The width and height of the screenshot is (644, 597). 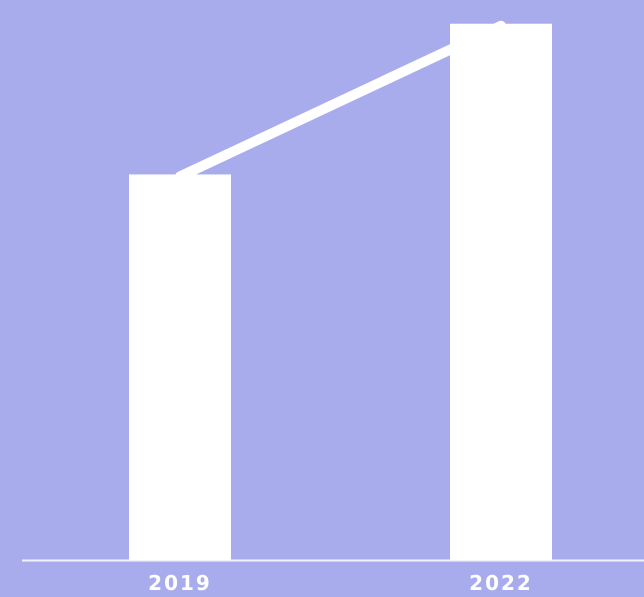 What do you see at coordinates (501, 291) in the screenshot?
I see `bar-2022` at bounding box center [501, 291].